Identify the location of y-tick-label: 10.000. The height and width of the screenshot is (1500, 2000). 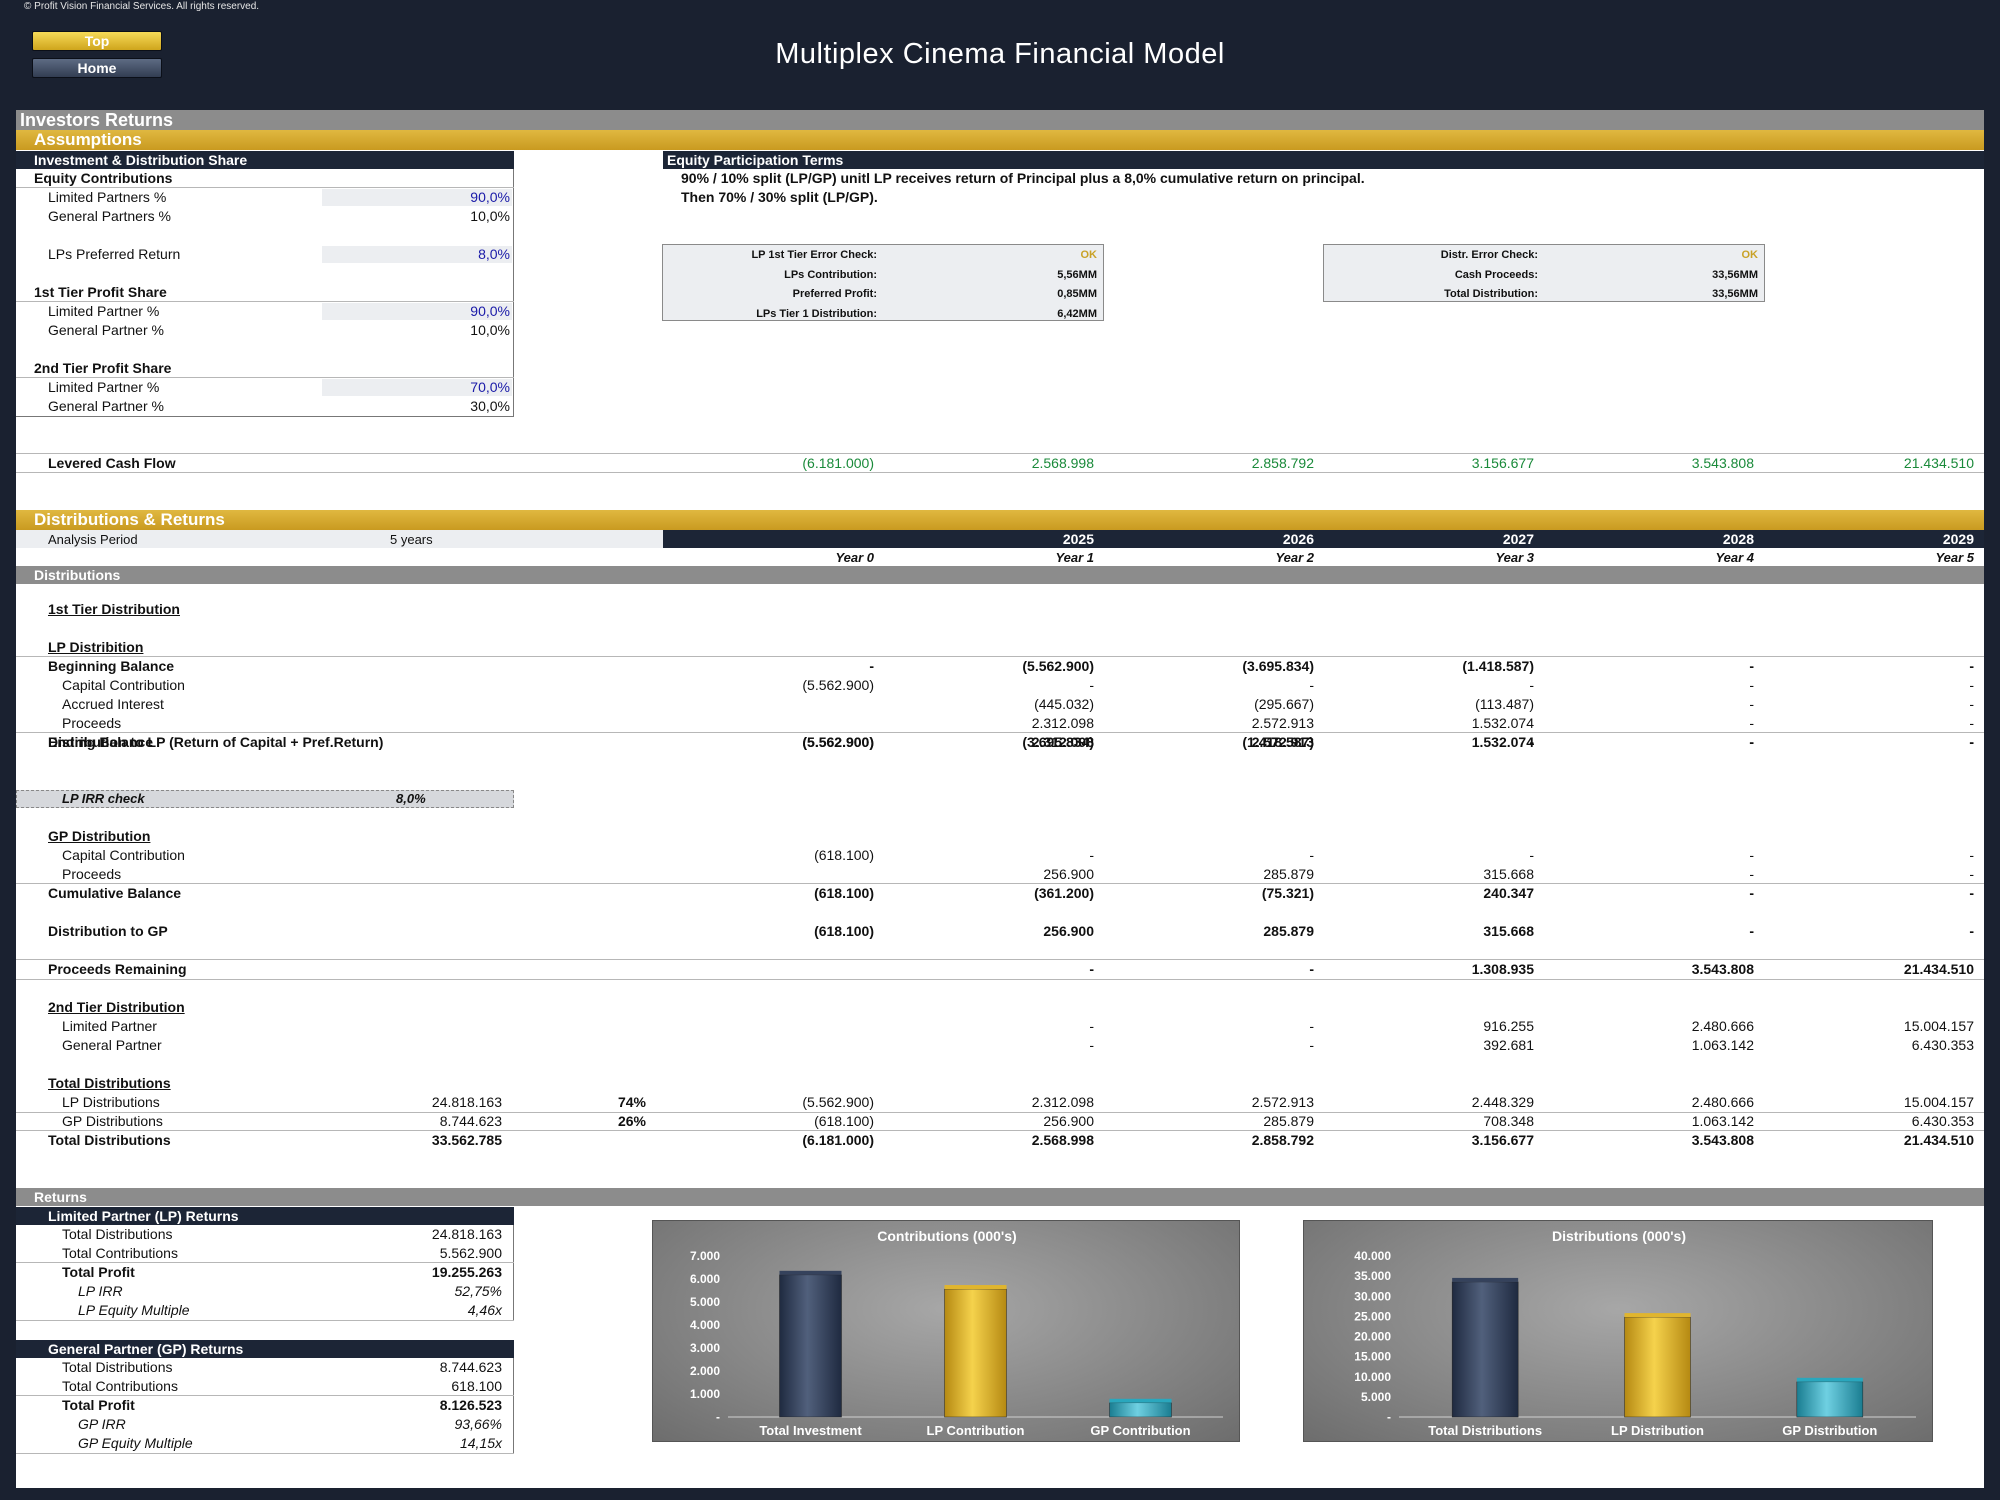
(1372, 1377).